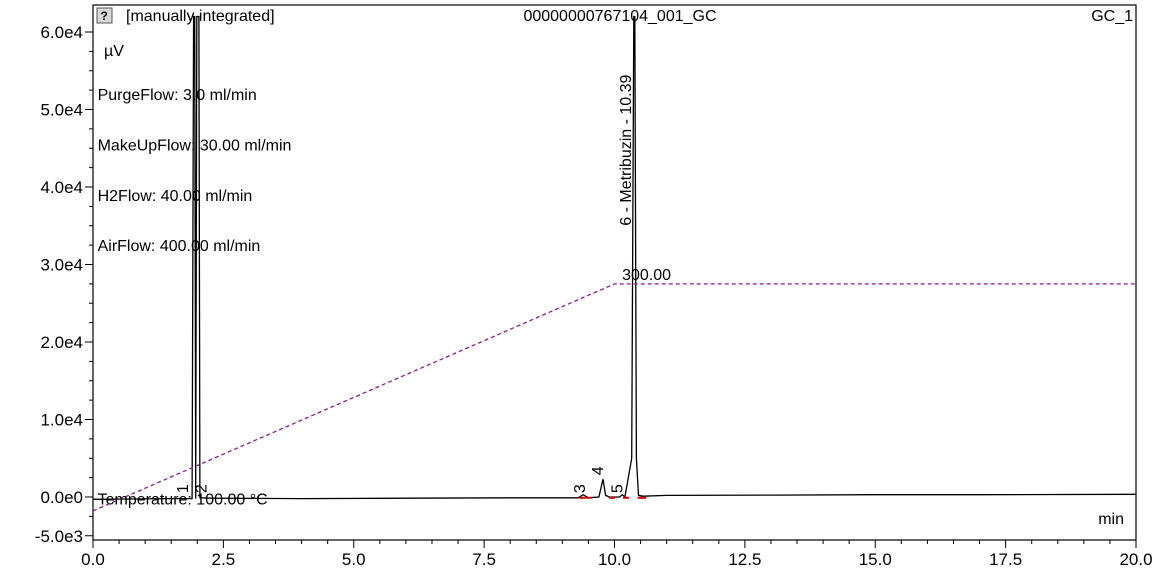 The image size is (1161, 579). What do you see at coordinates (1135, 559) in the screenshot?
I see `x-tick-label: 20.0` at bounding box center [1135, 559].